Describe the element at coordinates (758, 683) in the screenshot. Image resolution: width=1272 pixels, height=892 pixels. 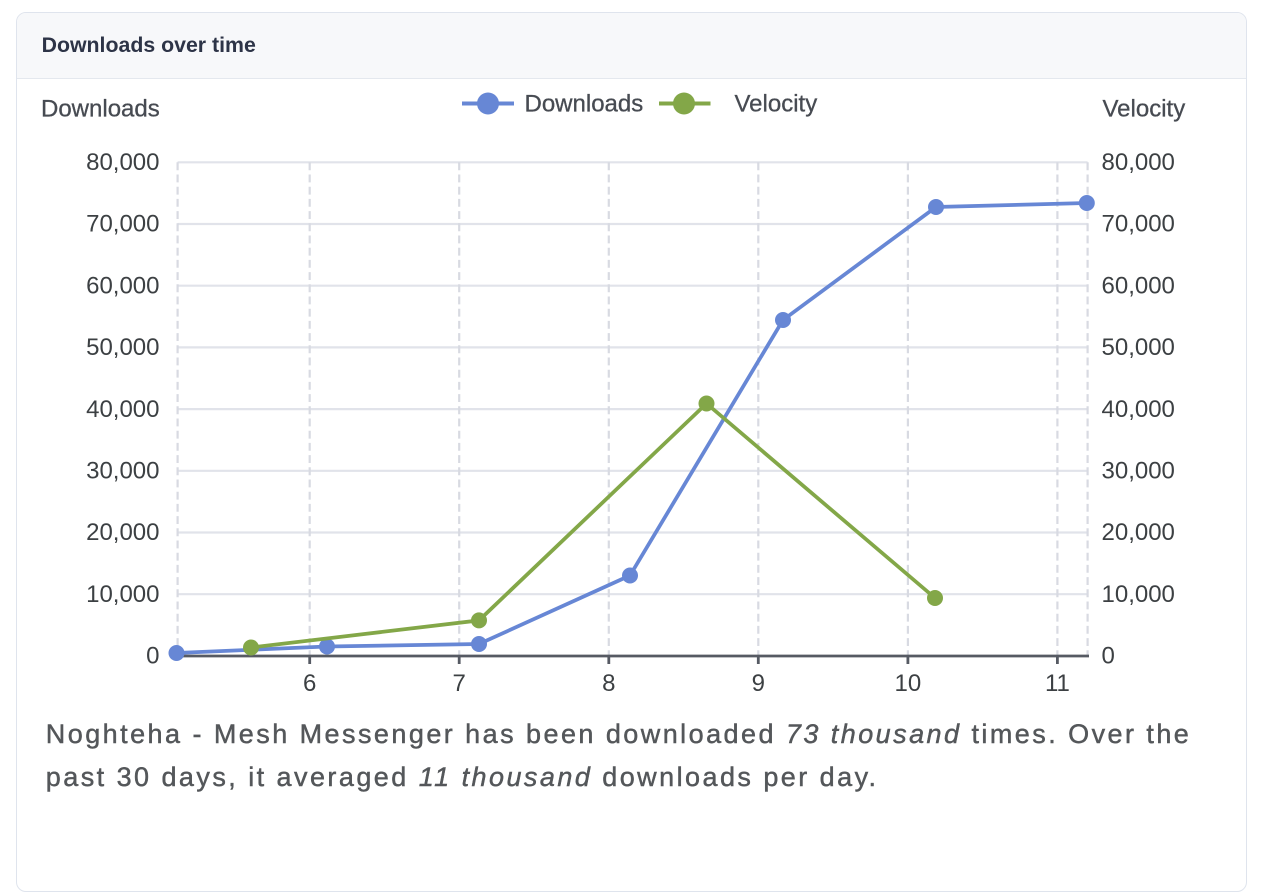
I see `svg-text: 9` at that location.